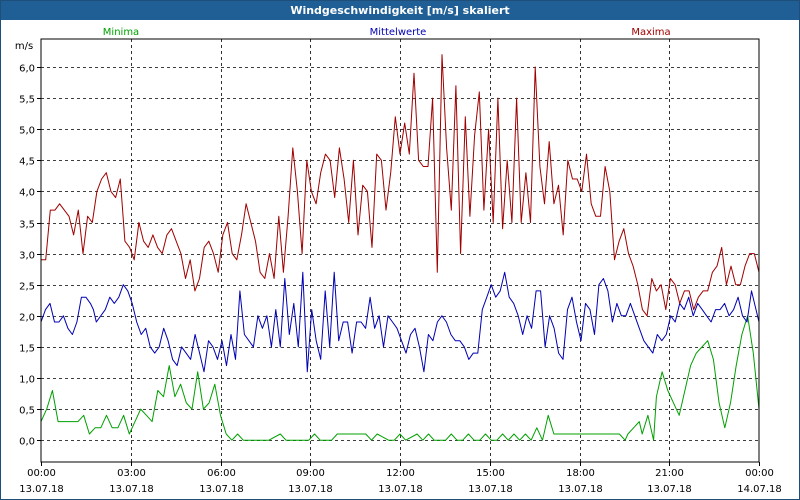 This screenshot has height=500, width=800. What do you see at coordinates (131, 473) in the screenshot?
I see `x-tick-time-label: 03:00` at bounding box center [131, 473].